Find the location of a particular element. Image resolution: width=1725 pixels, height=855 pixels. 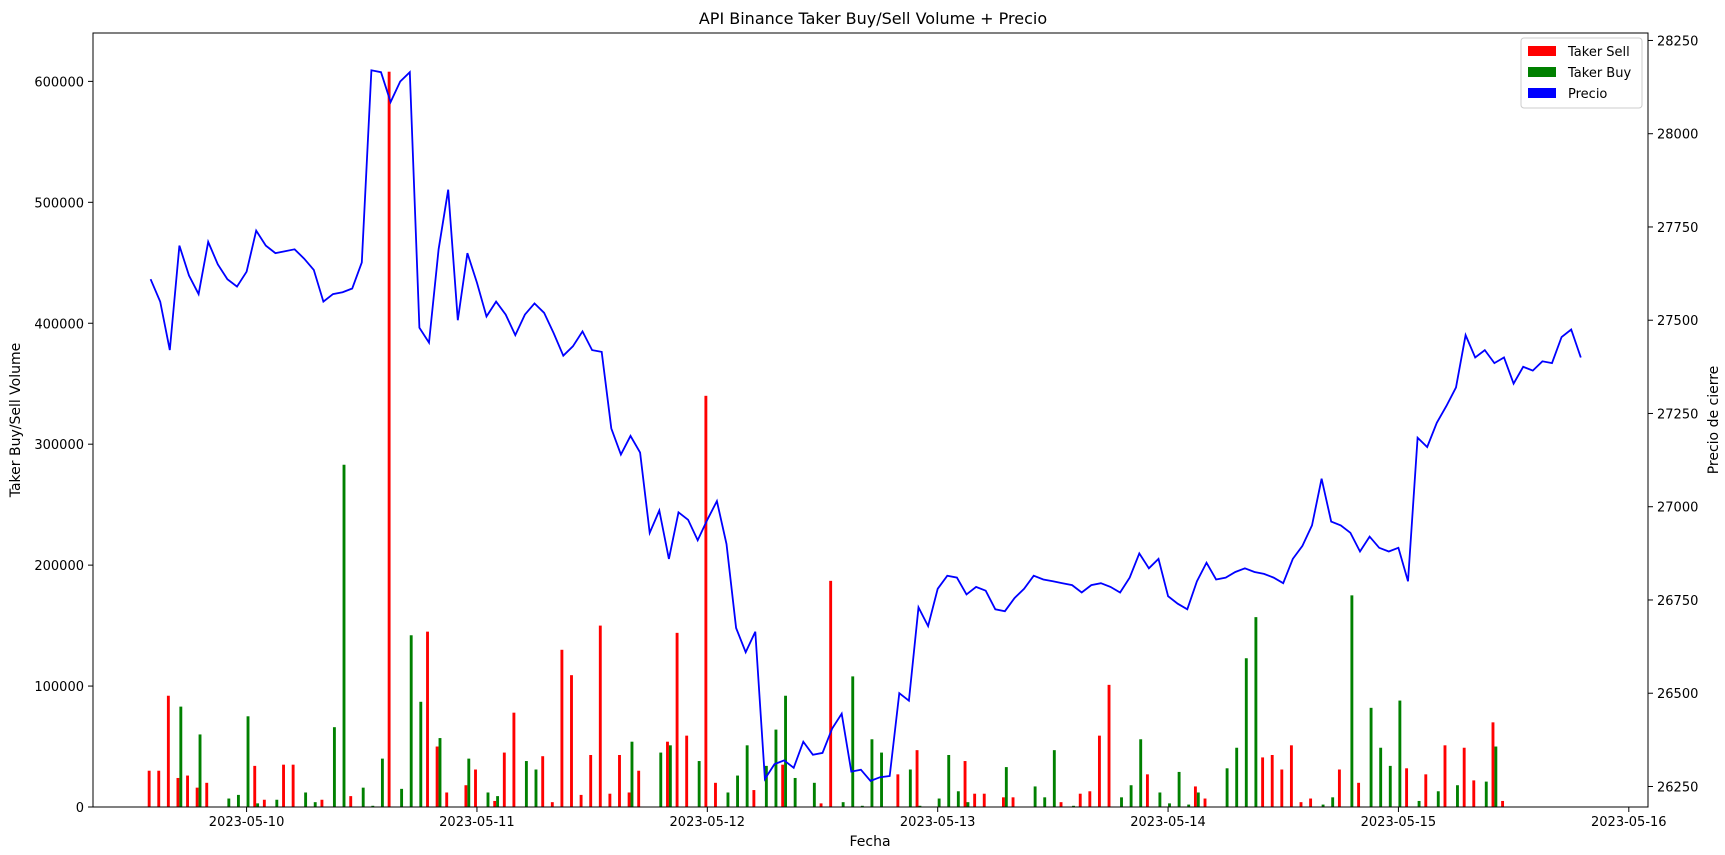

legend-label-sell: Taker Sell is located at coordinates (1598, 52).